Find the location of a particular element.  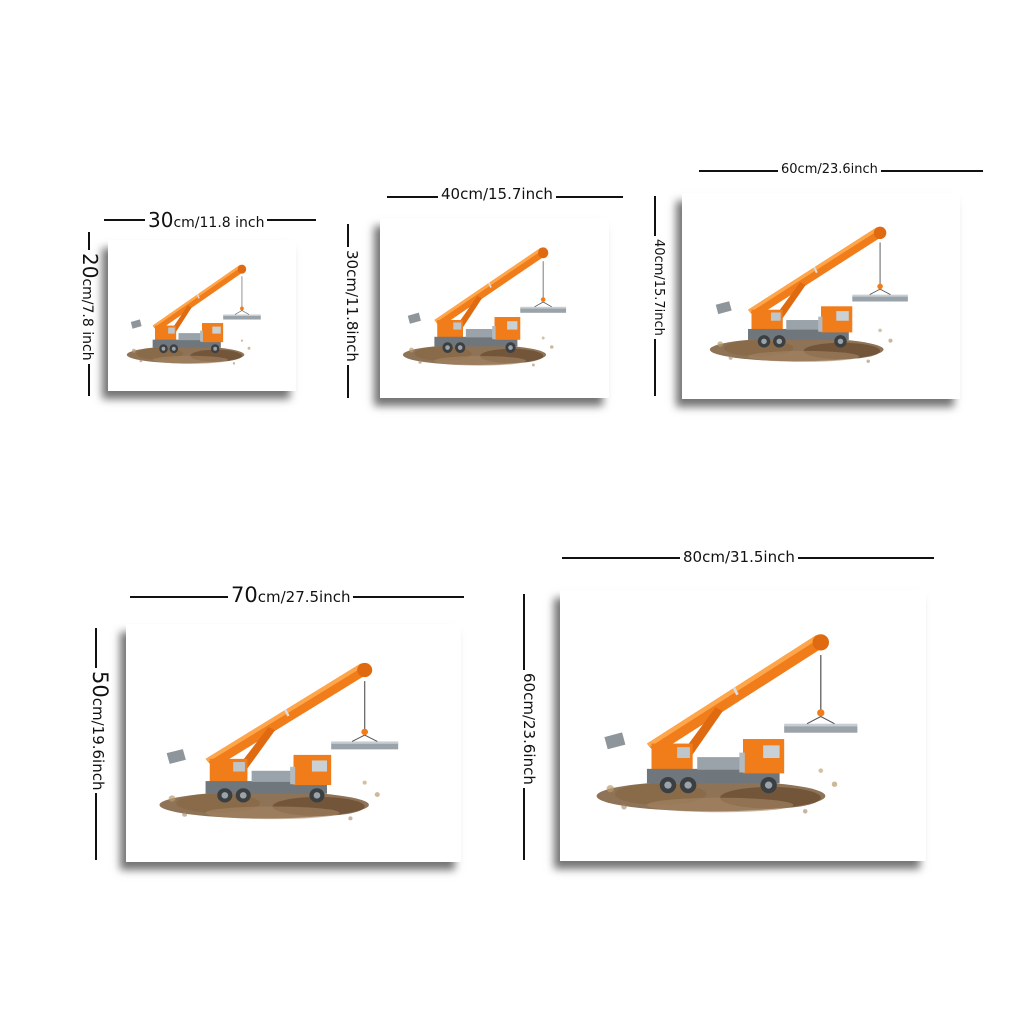

width-label: 30cm/11.8 inch is located at coordinates (206, 220).